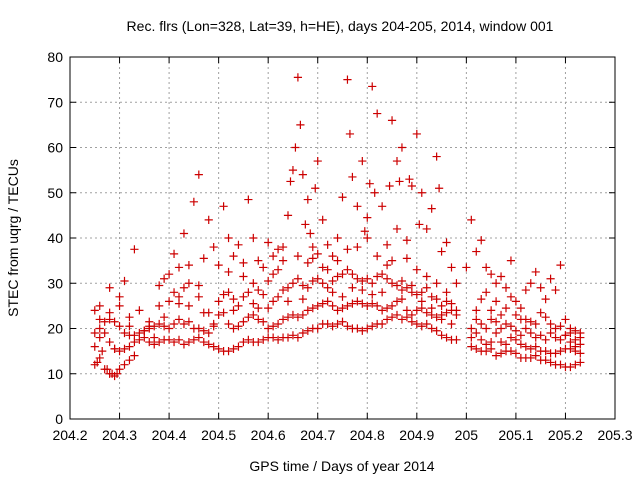  I want to click on x-tick-label: 205.1, so click(515, 435).